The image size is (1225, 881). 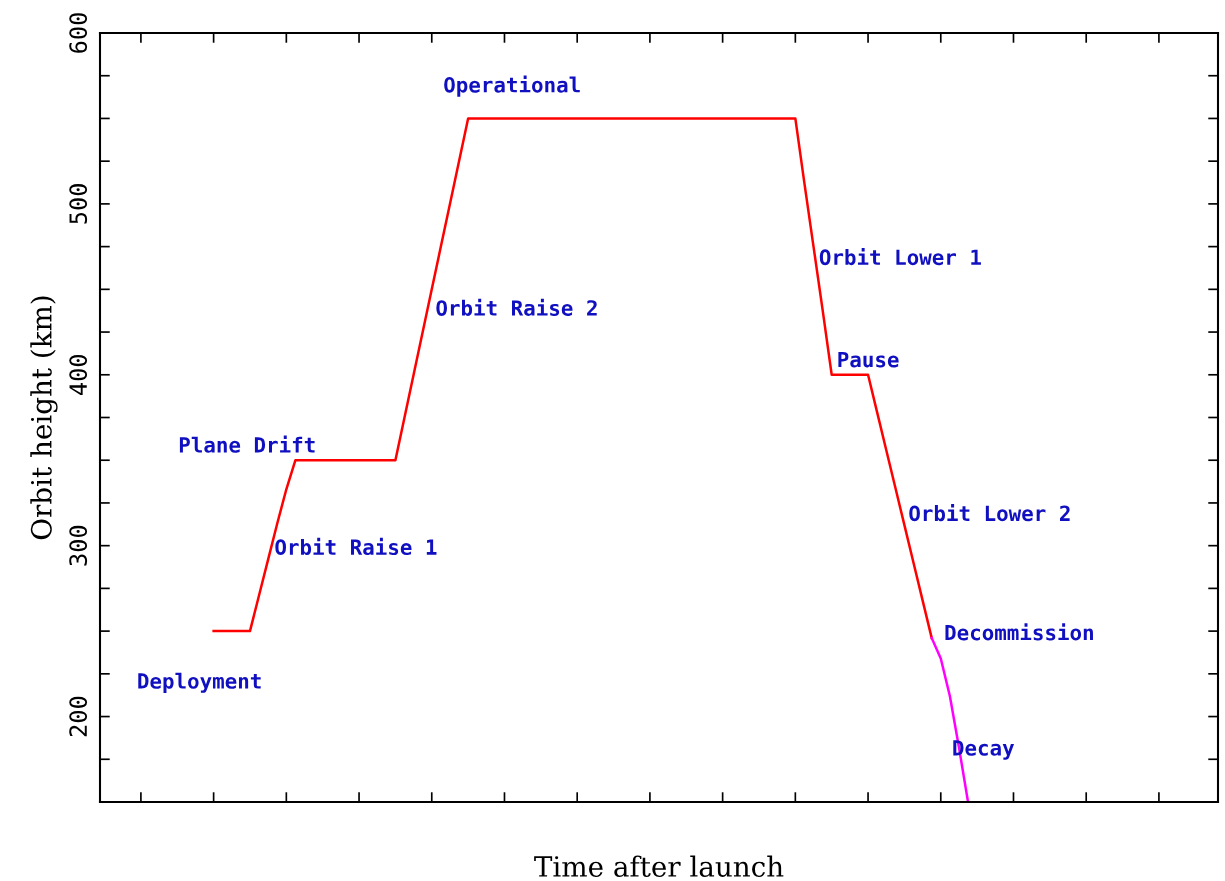 What do you see at coordinates (512, 86) in the screenshot?
I see `annotation: Operational` at bounding box center [512, 86].